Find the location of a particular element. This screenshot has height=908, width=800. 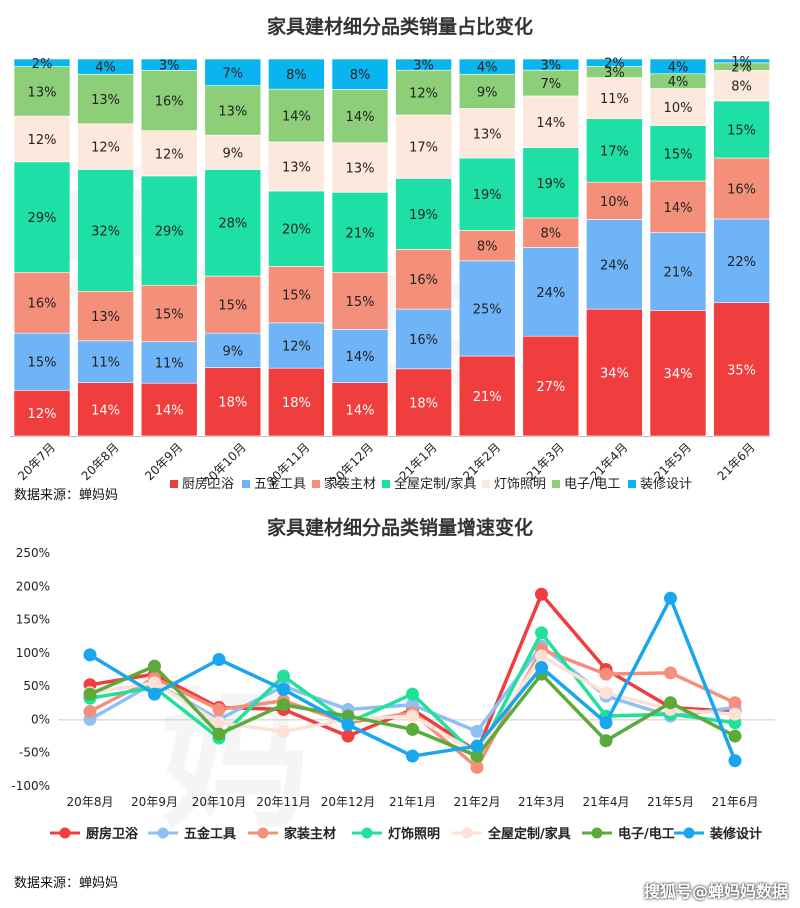

bar-value-label: 16% is located at coordinates (169, 101).